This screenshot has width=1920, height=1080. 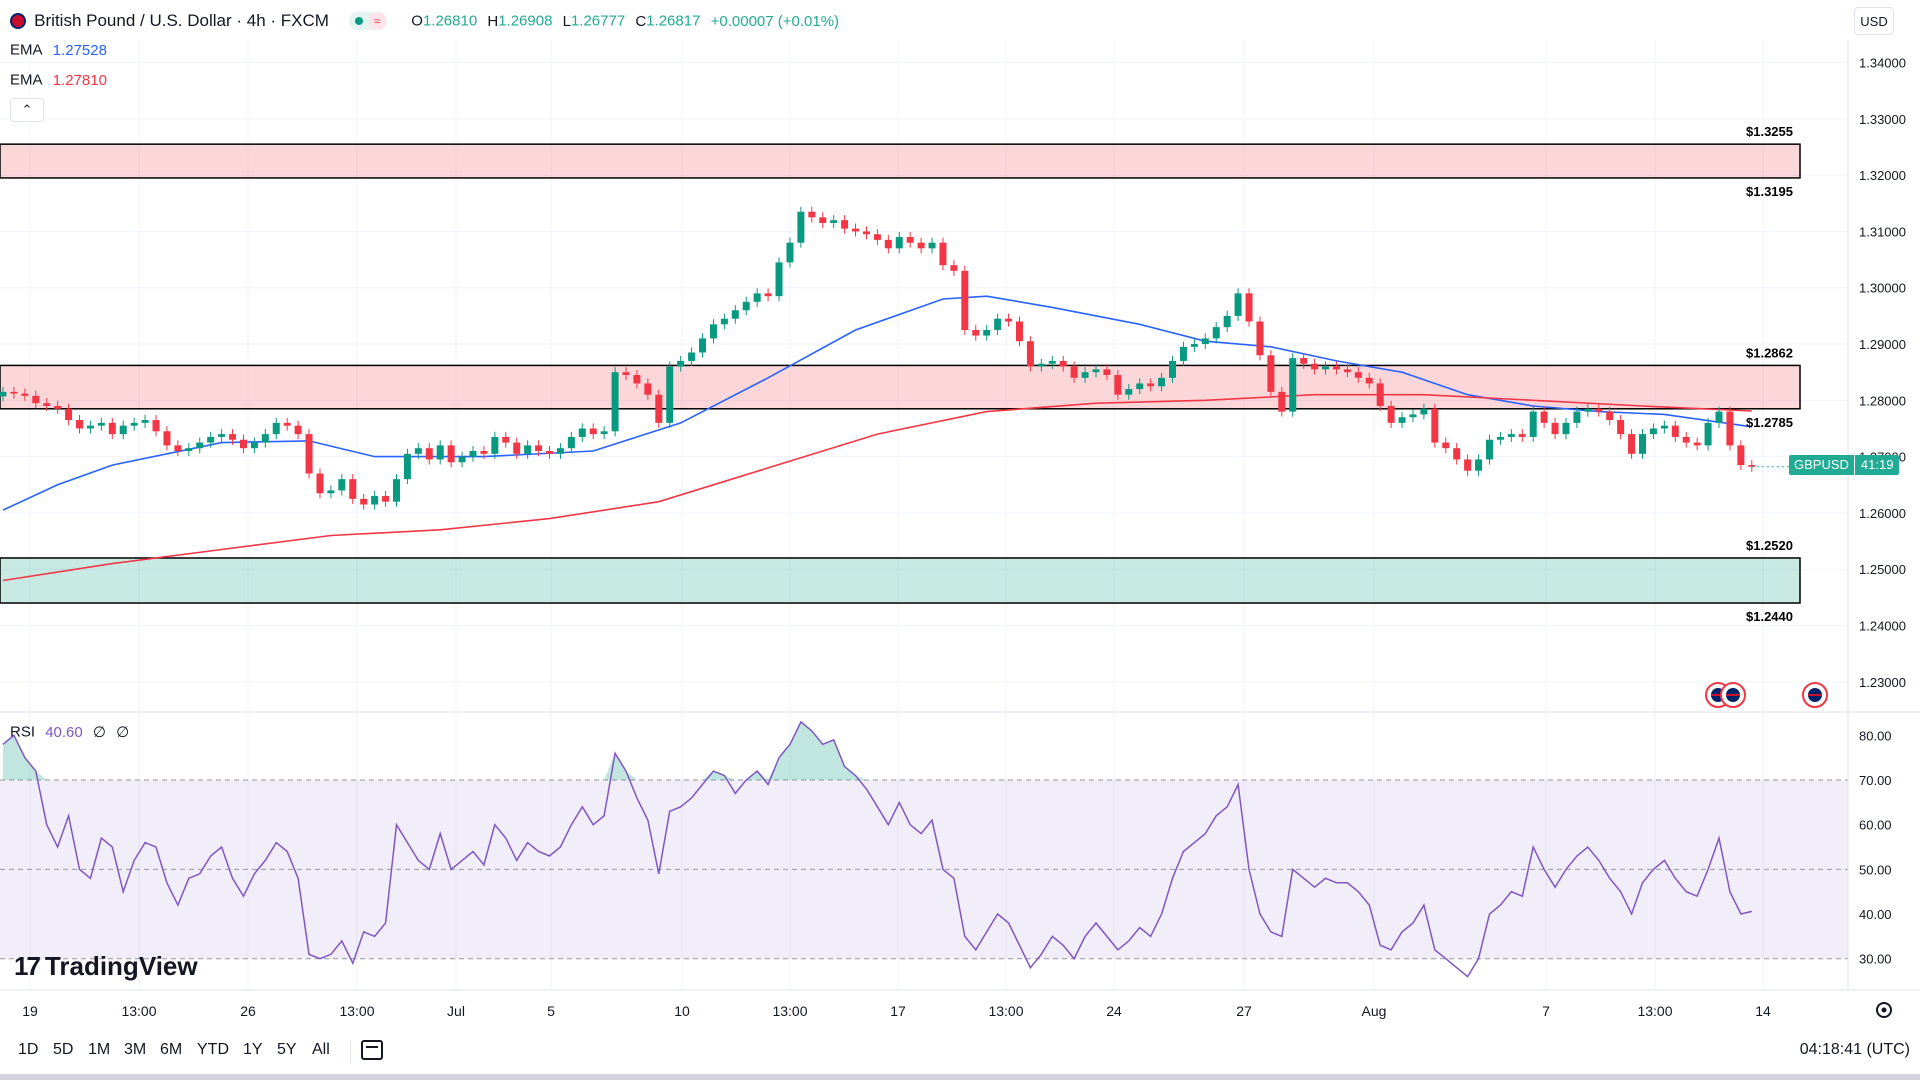 I want to click on calendar-icon, so click(x=372, y=1050).